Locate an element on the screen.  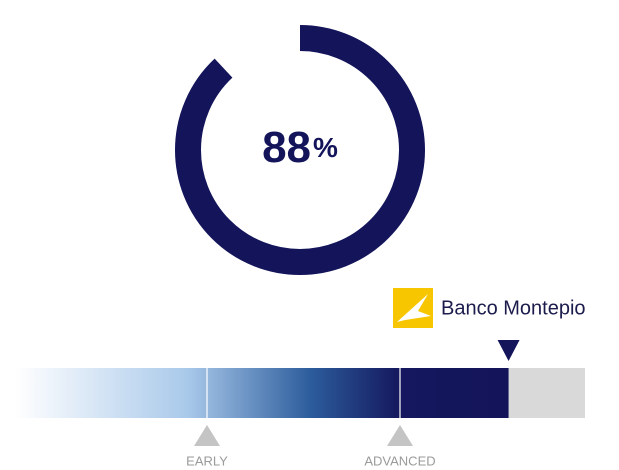
bar-fill is located at coordinates (262, 393).